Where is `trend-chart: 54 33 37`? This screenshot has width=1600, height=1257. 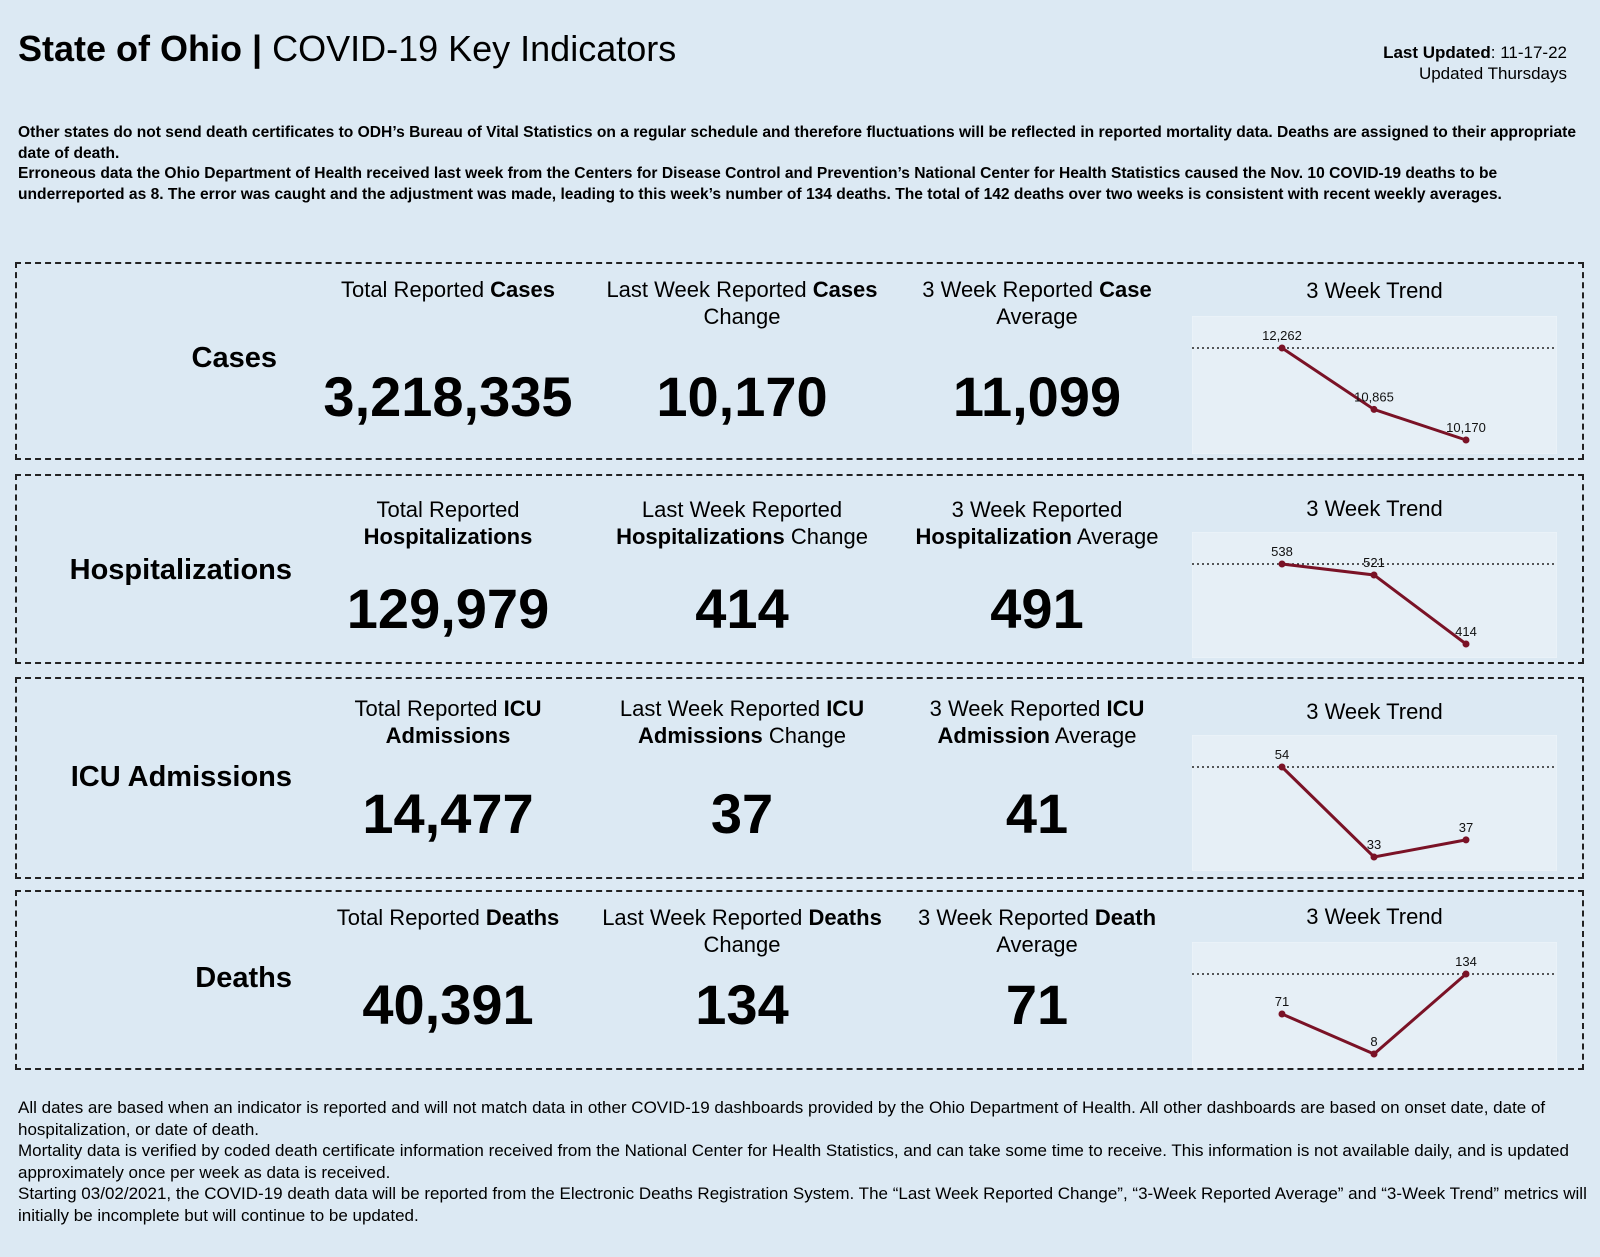
trend-chart: 54 33 37 is located at coordinates (1374, 803).